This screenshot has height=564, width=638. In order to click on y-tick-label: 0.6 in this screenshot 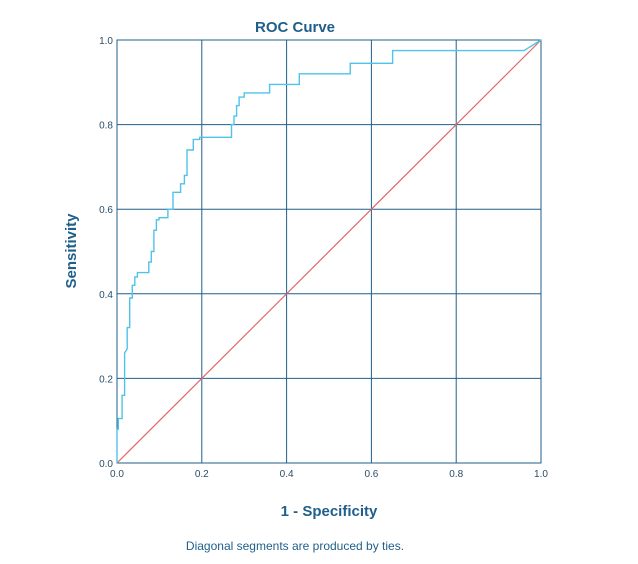, I will do `click(106, 210)`.